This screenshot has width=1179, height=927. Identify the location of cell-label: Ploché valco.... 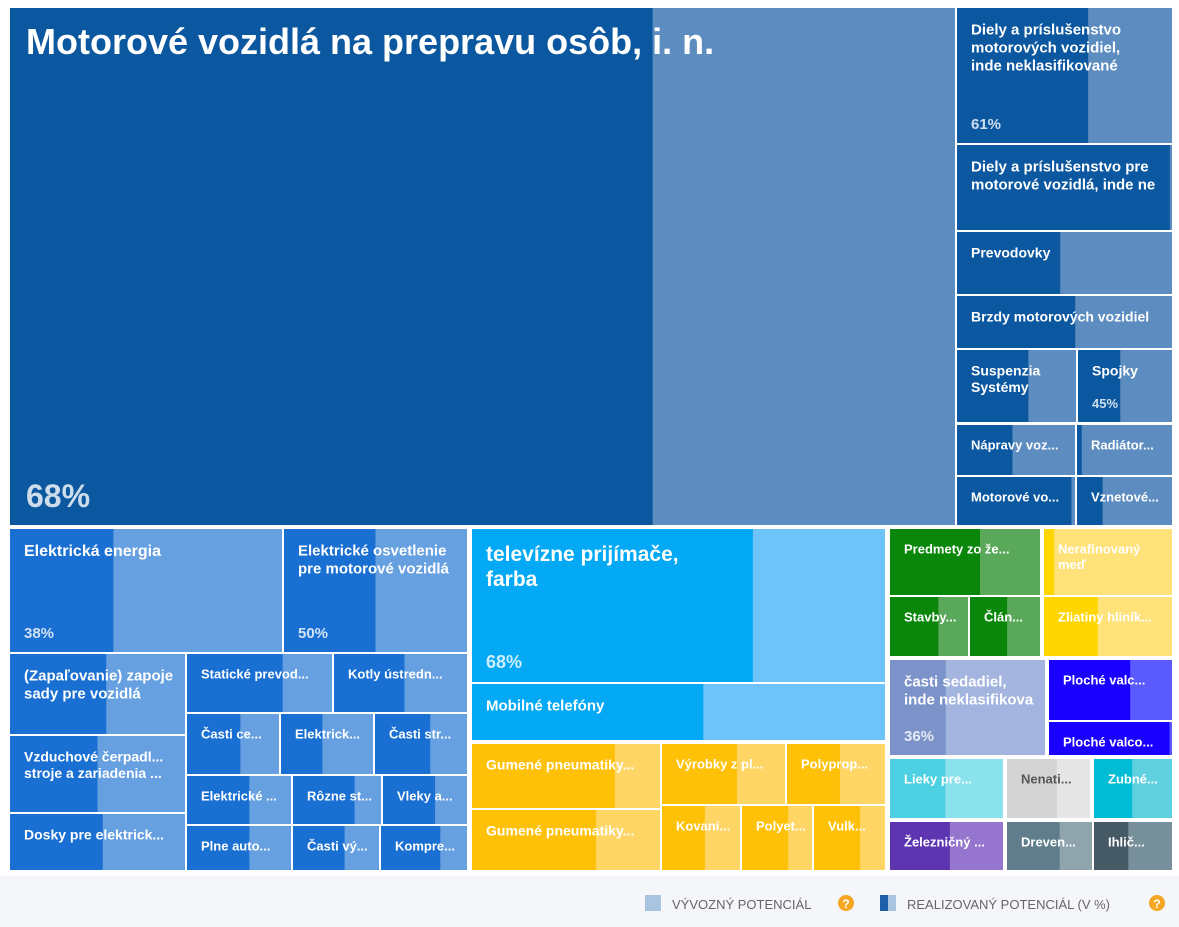
(1108, 741).